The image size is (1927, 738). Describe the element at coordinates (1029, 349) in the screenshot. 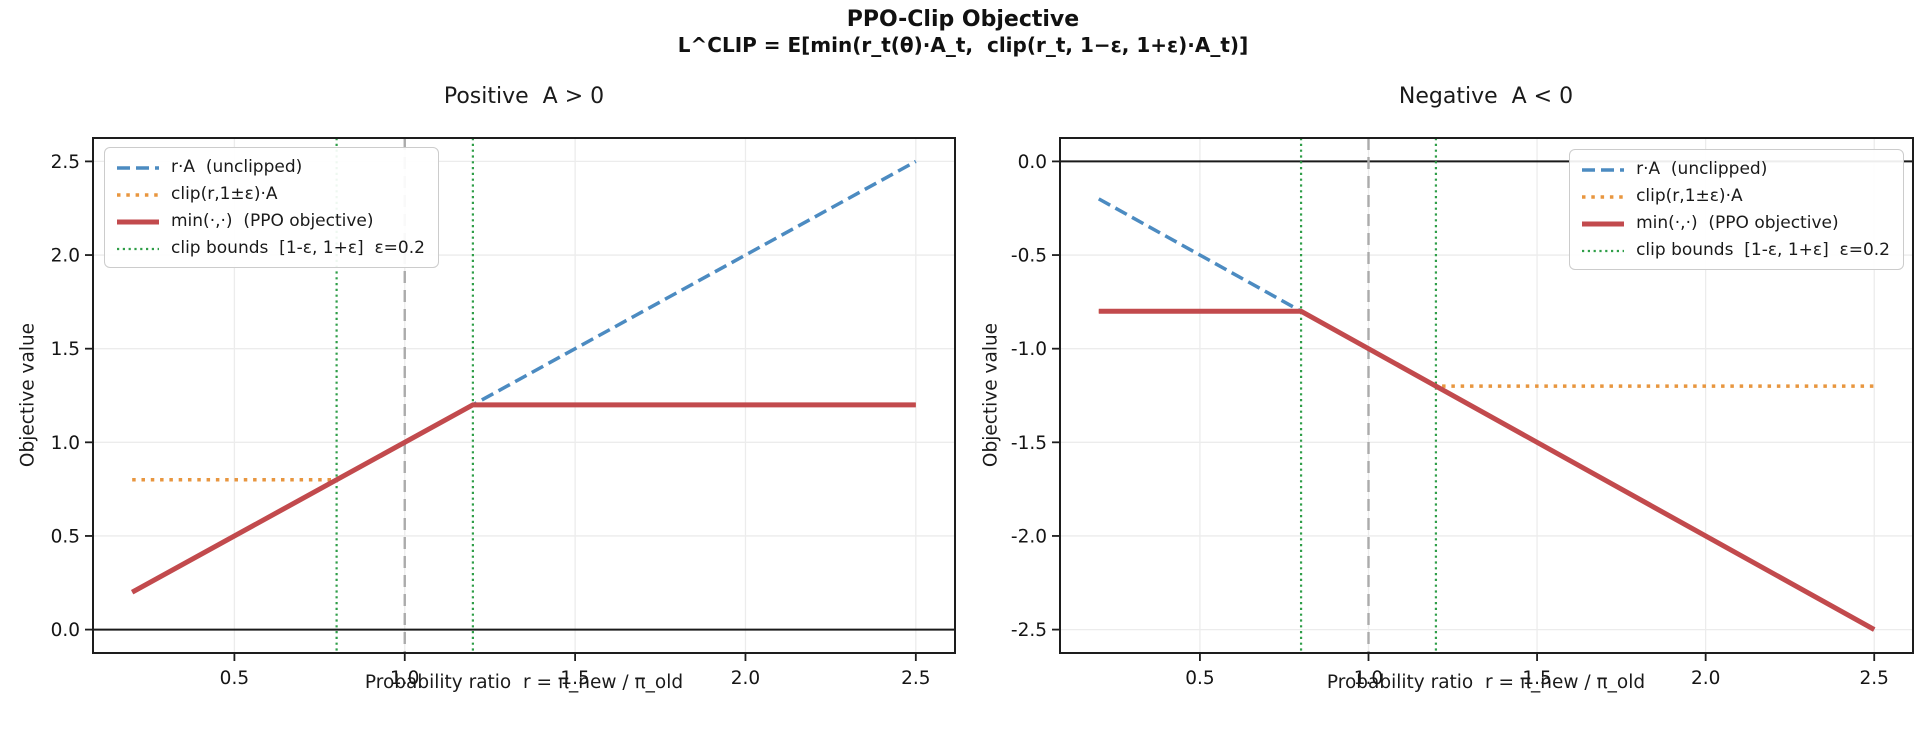

I see `y-tick-label: -1.0` at that location.